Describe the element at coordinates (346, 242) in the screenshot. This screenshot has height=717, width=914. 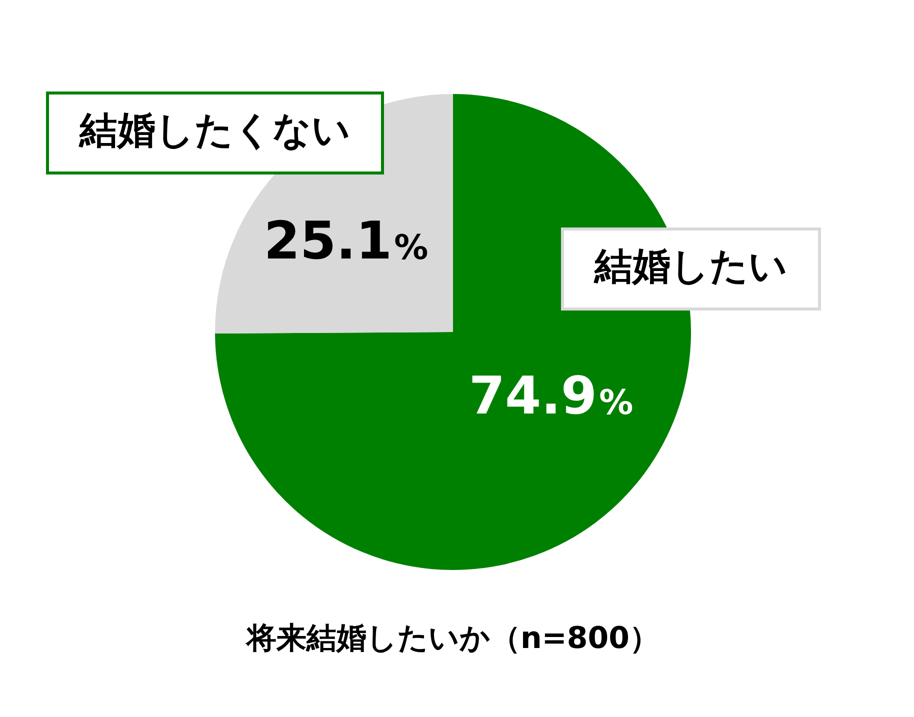
I see `data-label: 25.1%` at that location.